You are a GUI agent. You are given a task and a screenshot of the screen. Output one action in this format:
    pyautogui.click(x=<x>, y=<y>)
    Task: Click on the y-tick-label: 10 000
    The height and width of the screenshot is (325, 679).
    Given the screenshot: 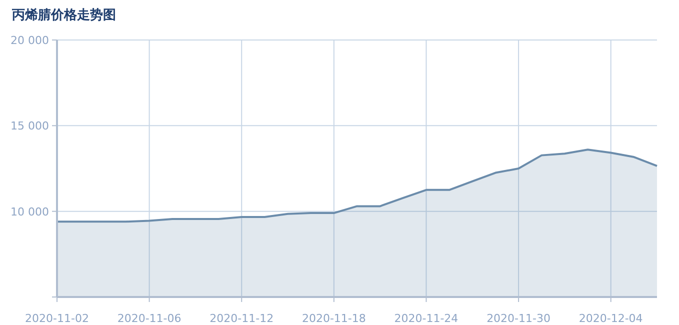 What is the action you would take?
    pyautogui.click(x=29, y=211)
    